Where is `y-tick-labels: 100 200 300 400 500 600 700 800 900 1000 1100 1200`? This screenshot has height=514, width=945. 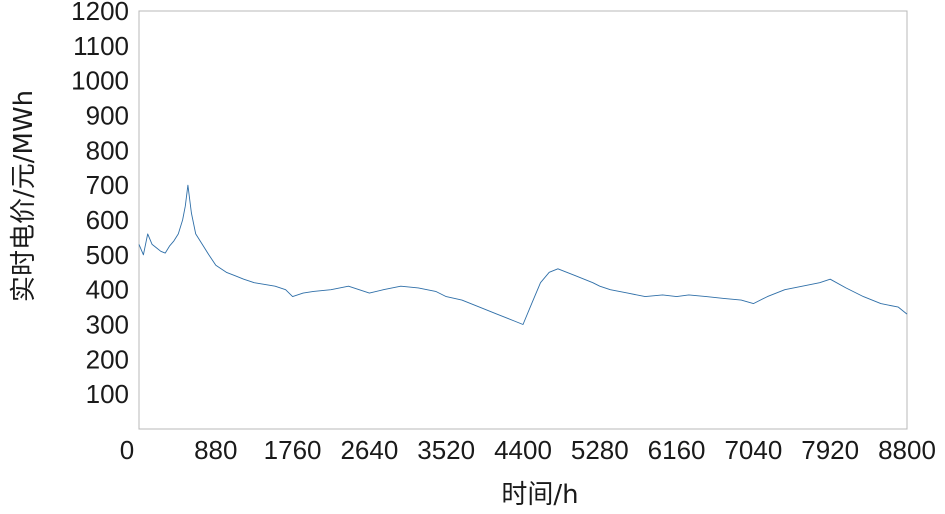 y-tick-labels: 100 200 300 400 500 600 700 800 900 1000 1100 1200 is located at coordinates (100, 204).